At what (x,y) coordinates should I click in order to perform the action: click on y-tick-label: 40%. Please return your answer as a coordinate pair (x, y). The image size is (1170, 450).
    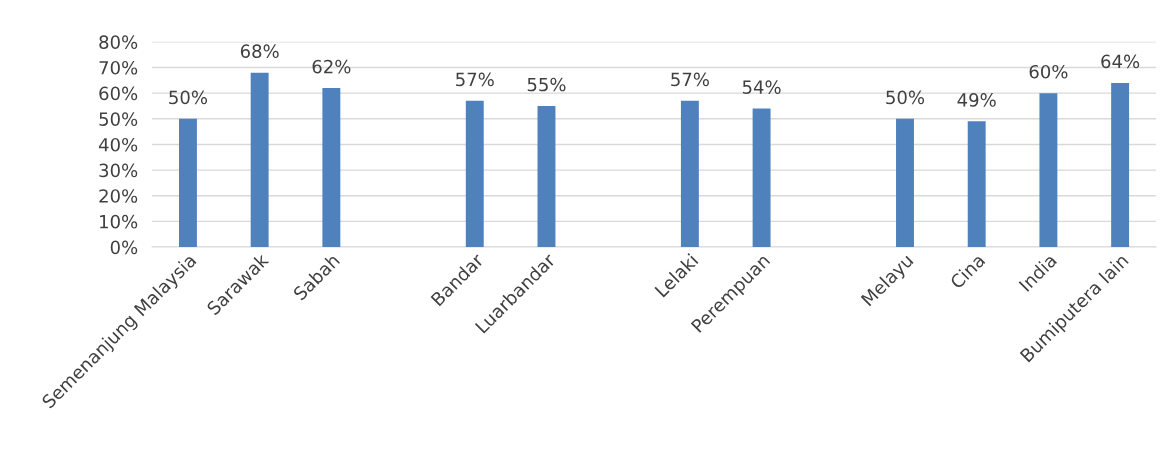
    Looking at the image, I should click on (118, 144).